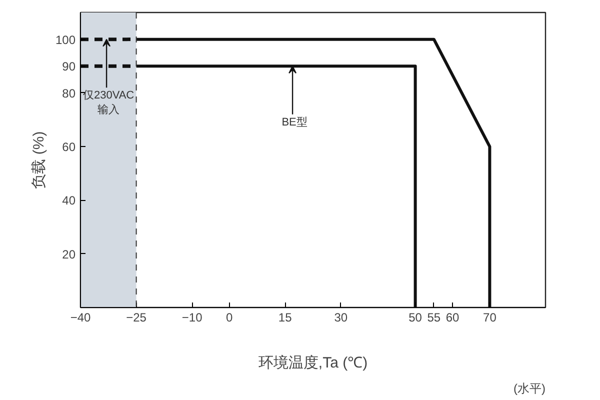 This screenshot has width=600, height=400. Describe the element at coordinates (415, 317) in the screenshot. I see `x-tick-label: 50` at that location.